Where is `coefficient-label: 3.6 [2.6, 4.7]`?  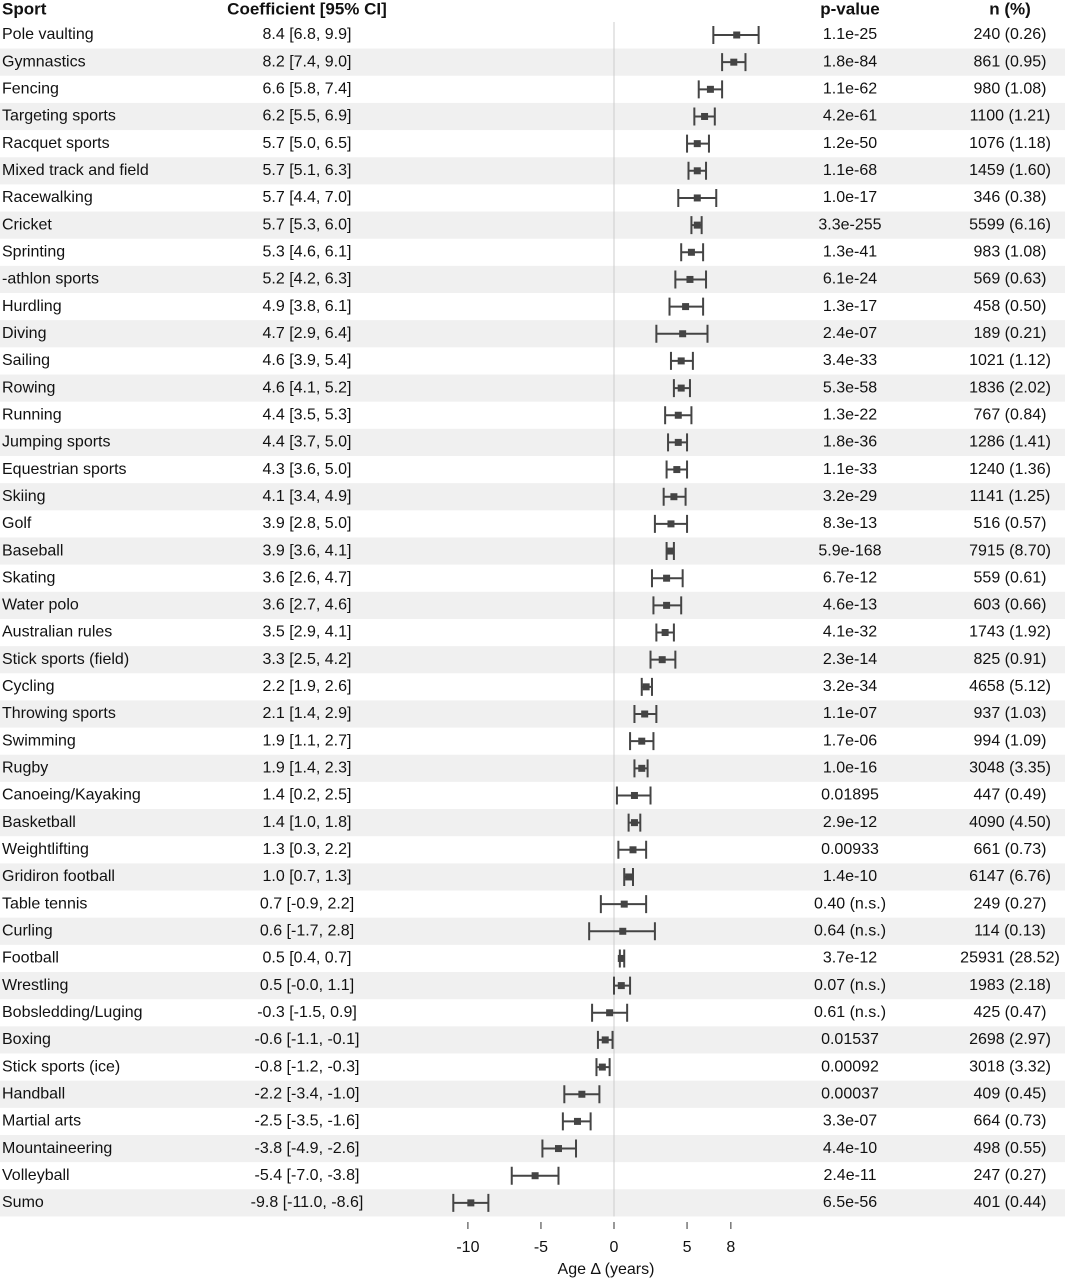
coefficient-label: 3.6 [2.6, 4.7] is located at coordinates (307, 577).